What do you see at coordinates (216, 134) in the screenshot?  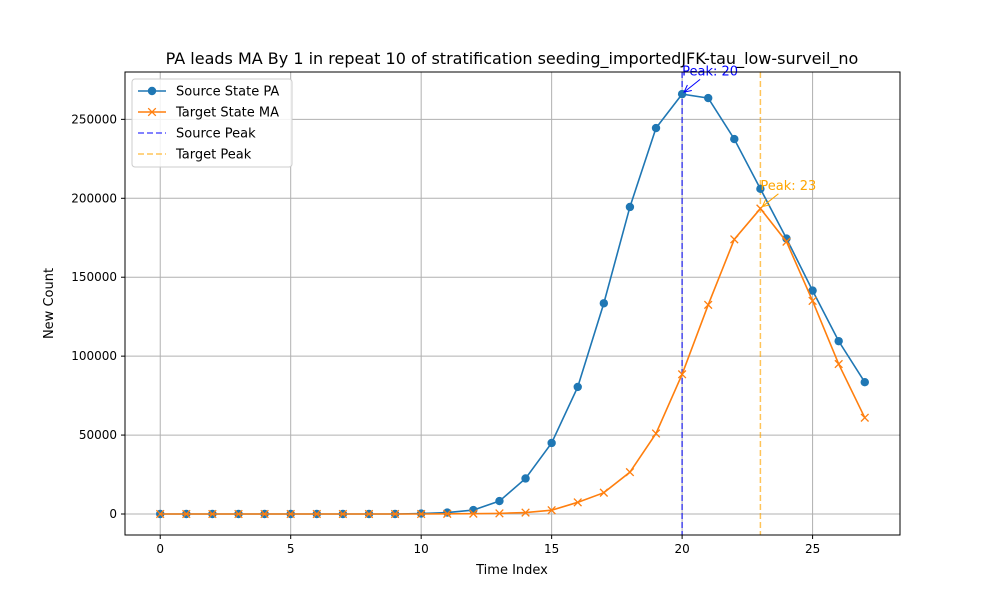 I see `legend-label: Source Peak` at bounding box center [216, 134].